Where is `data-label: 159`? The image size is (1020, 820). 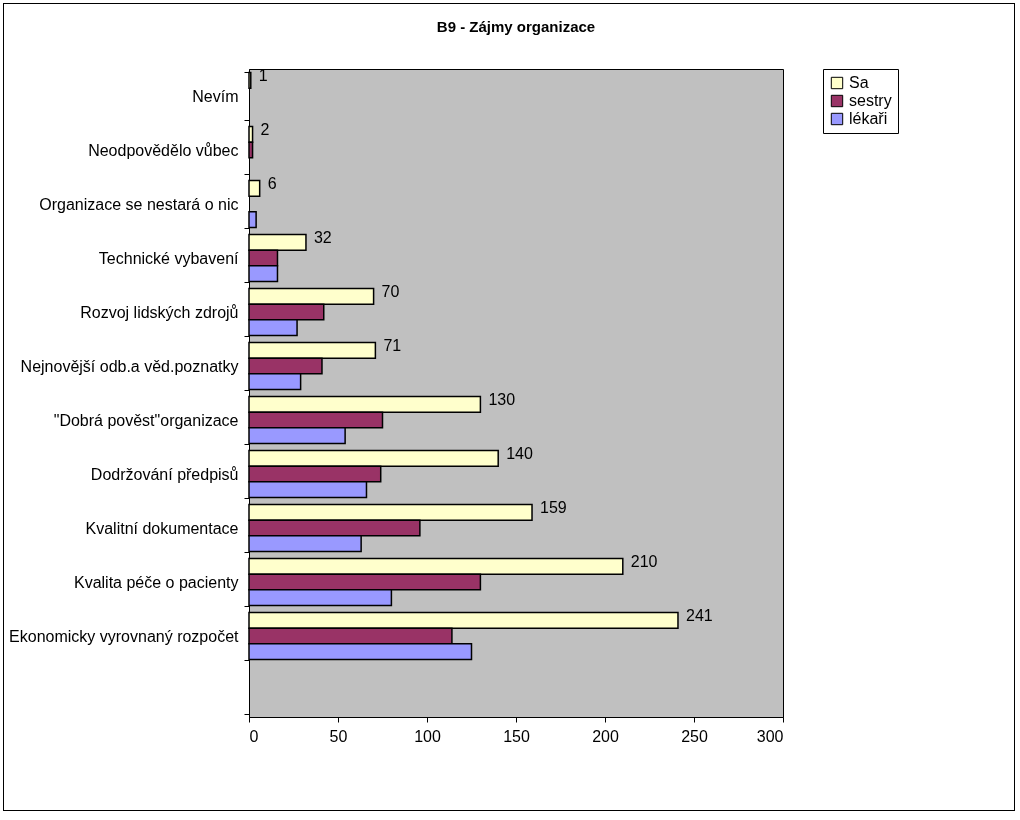 data-label: 159 is located at coordinates (553, 508).